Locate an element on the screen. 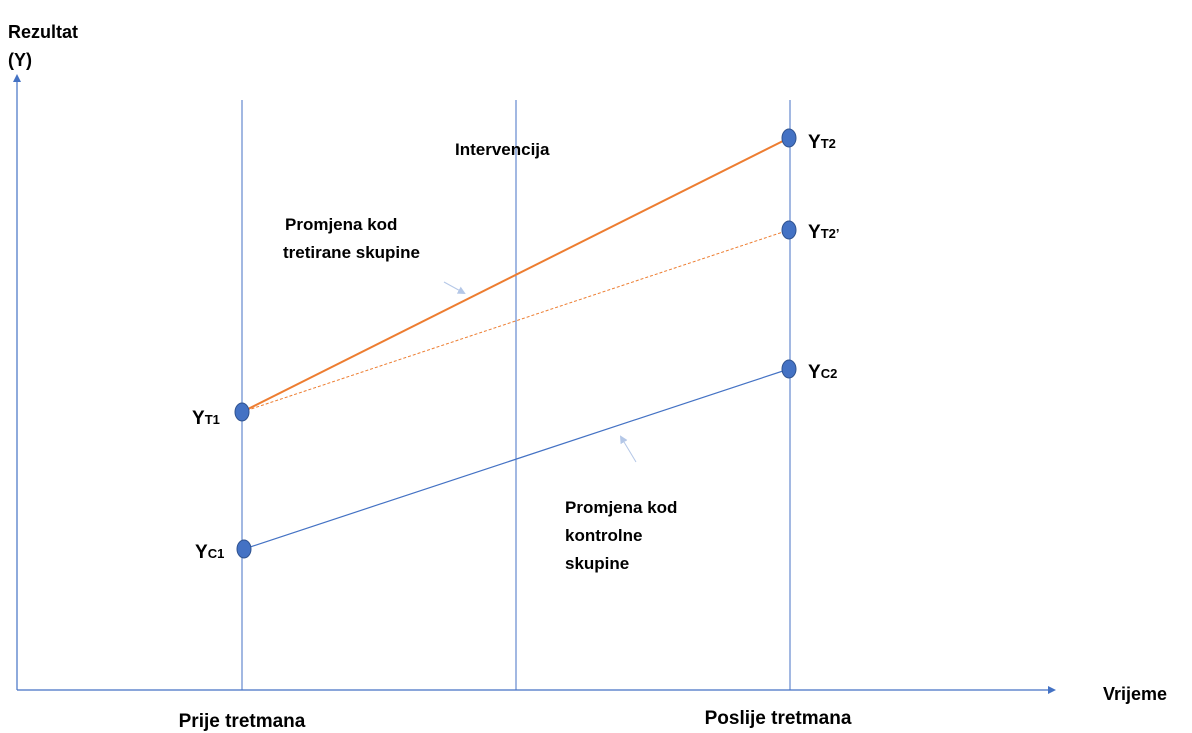  point-label: YC2 is located at coordinates (822, 372).